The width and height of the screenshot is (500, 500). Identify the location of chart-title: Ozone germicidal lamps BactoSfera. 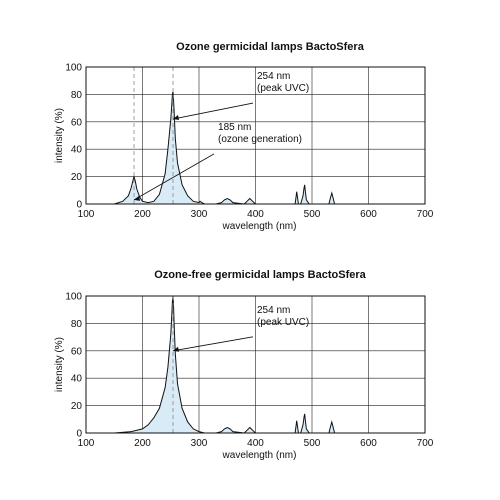
(270, 47).